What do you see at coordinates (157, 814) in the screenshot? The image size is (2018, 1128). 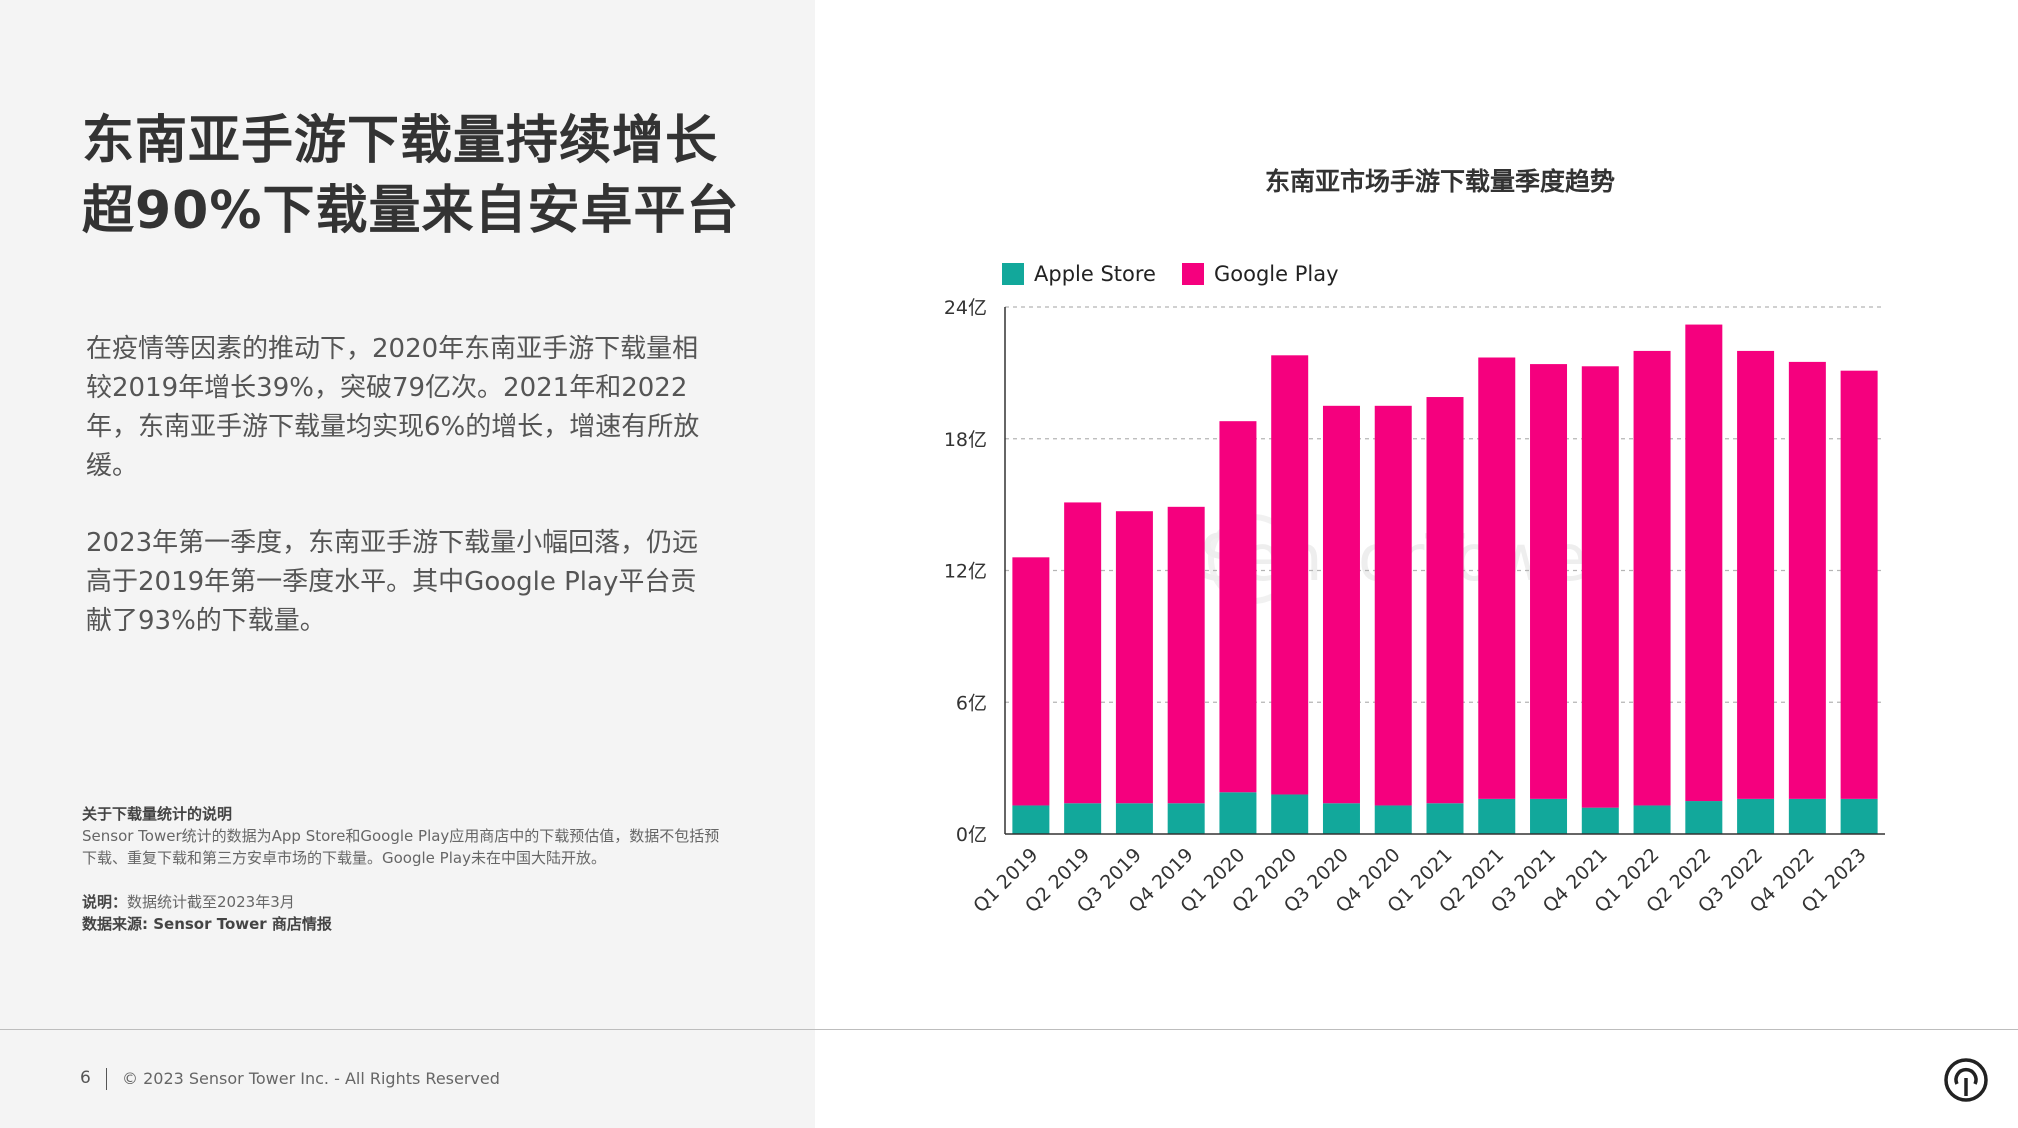 I see `notes-heading: 关于下载量统计的说明` at bounding box center [157, 814].